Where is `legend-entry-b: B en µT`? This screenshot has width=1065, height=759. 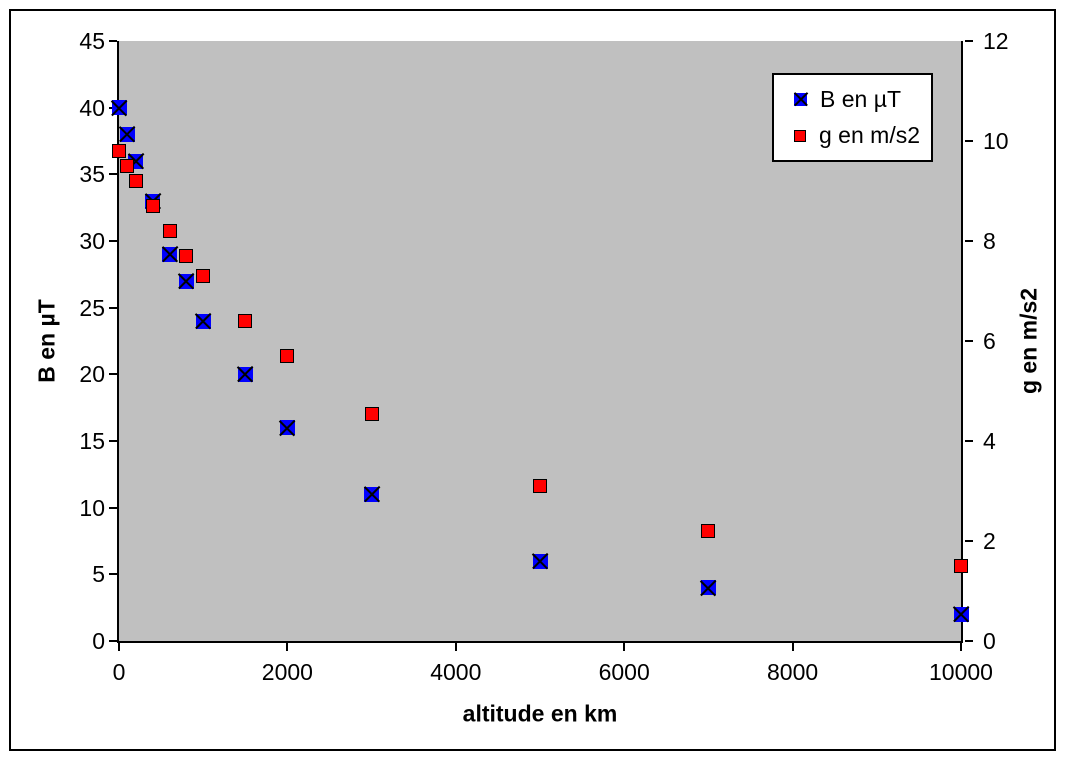
legend-entry-b: B en µT is located at coordinates (862, 98).